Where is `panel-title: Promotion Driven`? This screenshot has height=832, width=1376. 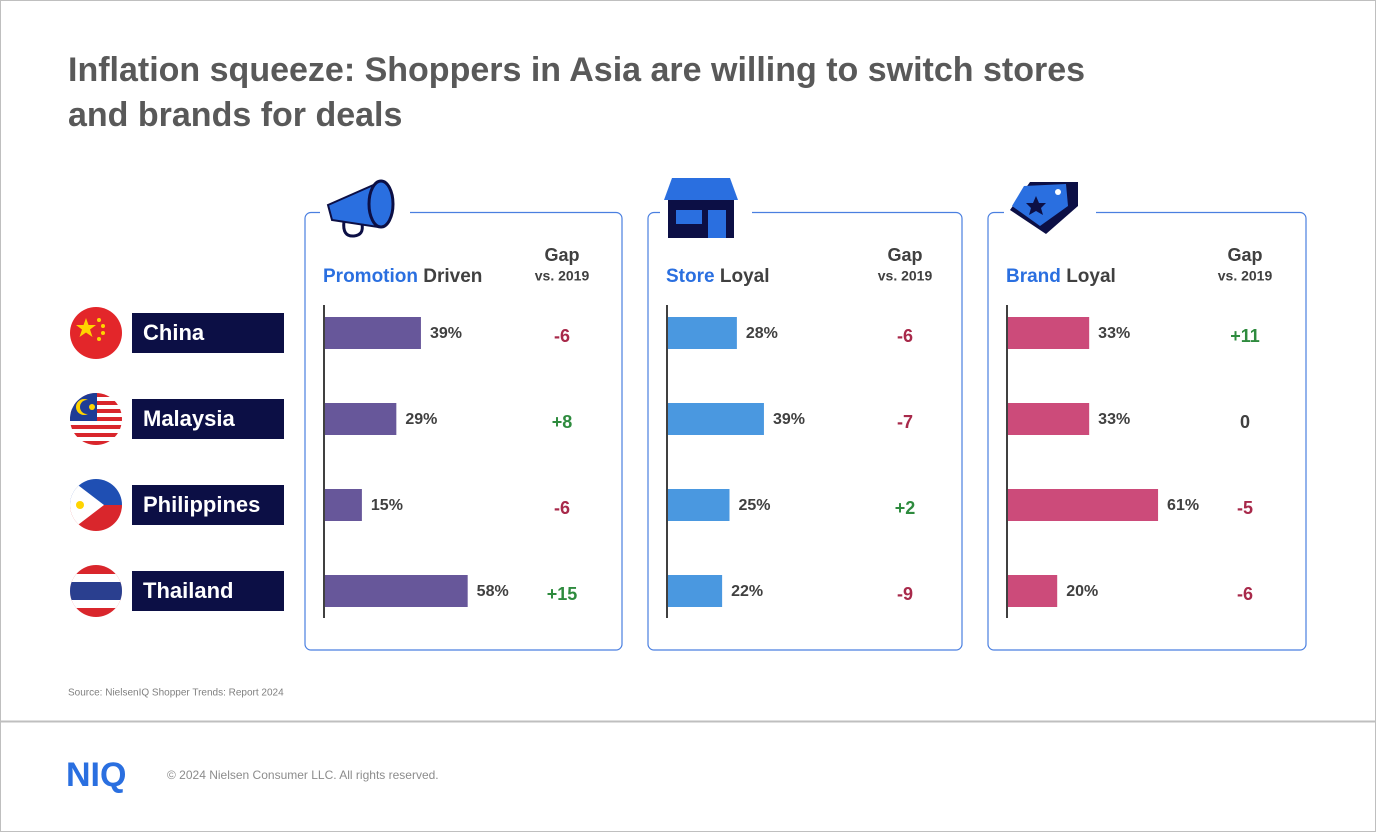 panel-title: Promotion Driven is located at coordinates (402, 276).